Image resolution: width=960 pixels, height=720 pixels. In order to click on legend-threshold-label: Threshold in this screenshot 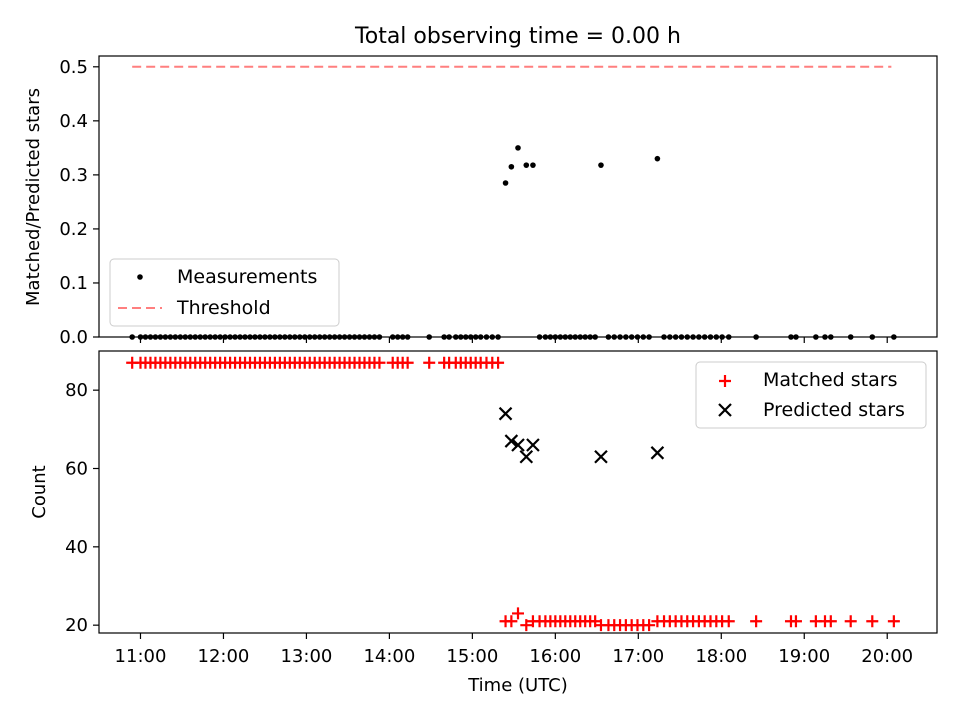, I will do `click(223, 308)`.